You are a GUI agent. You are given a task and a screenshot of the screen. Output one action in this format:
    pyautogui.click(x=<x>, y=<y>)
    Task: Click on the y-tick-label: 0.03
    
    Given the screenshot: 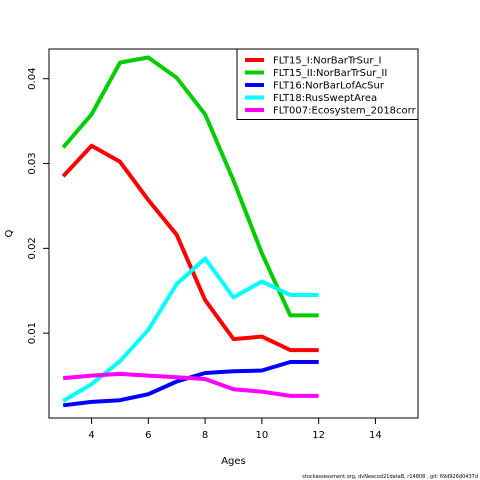 What is the action you would take?
    pyautogui.click(x=32, y=163)
    